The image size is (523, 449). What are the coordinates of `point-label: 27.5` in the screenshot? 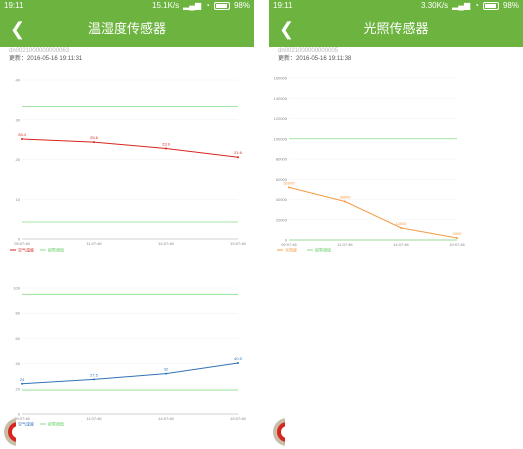 It's located at (94, 374).